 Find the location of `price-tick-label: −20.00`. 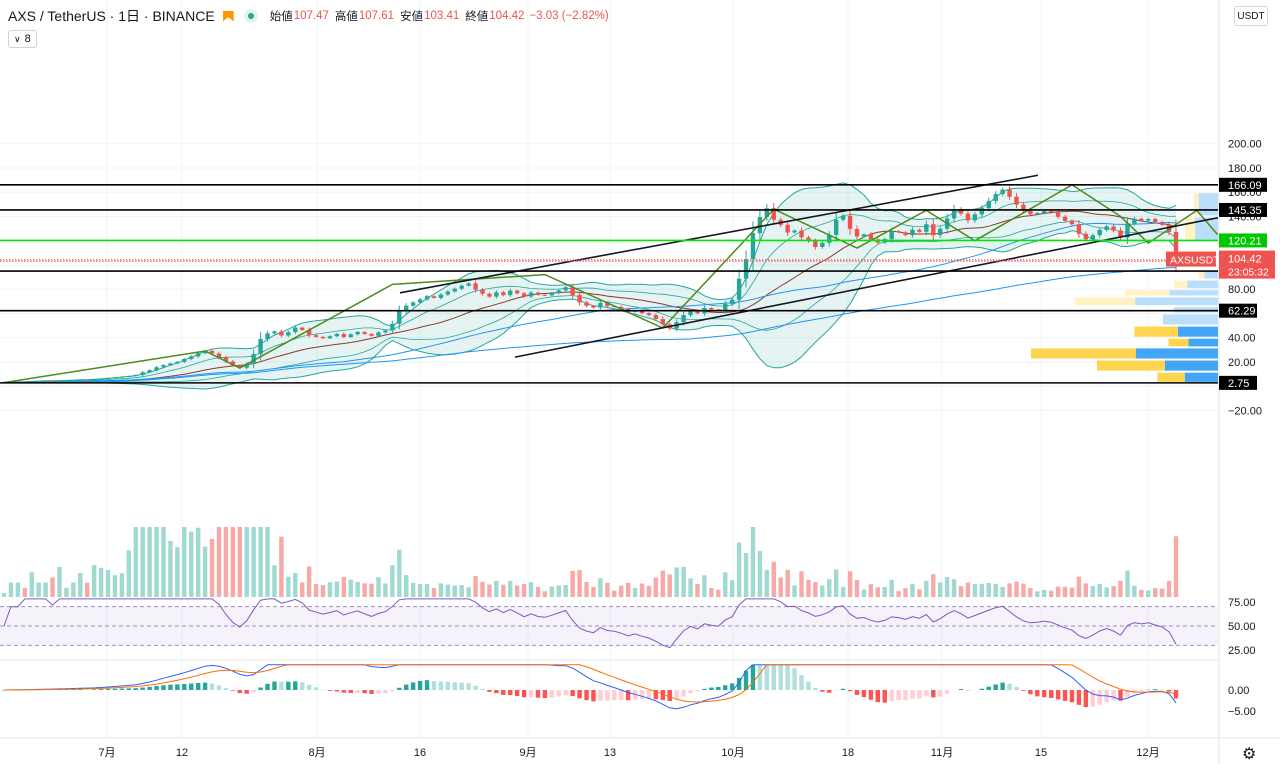

price-tick-label: −20.00 is located at coordinates (1245, 411).